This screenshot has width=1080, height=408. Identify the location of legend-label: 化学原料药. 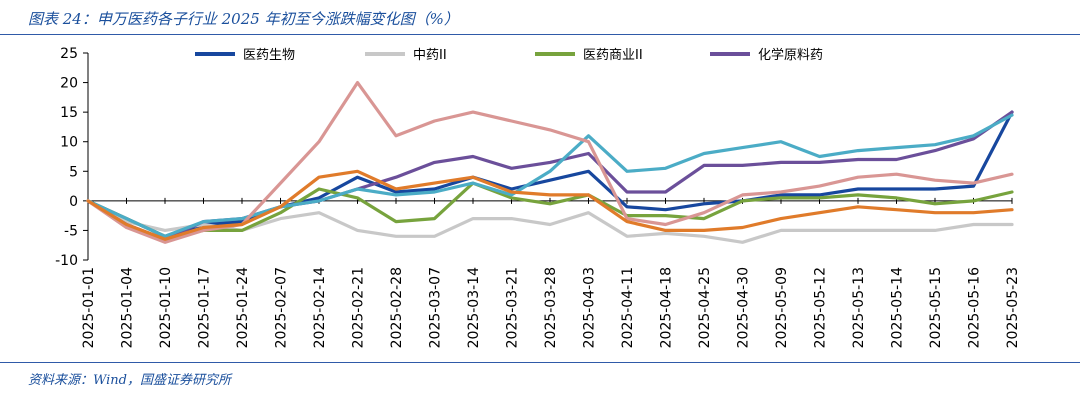
(790, 55).